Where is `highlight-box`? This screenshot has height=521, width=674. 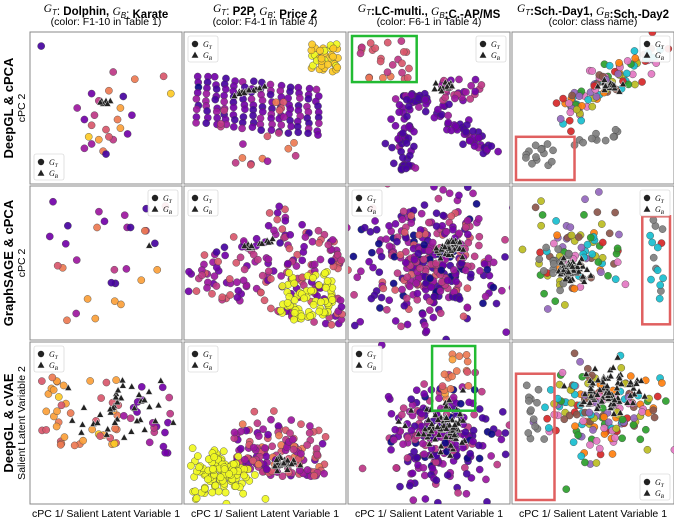 highlight-box is located at coordinates (384, 59).